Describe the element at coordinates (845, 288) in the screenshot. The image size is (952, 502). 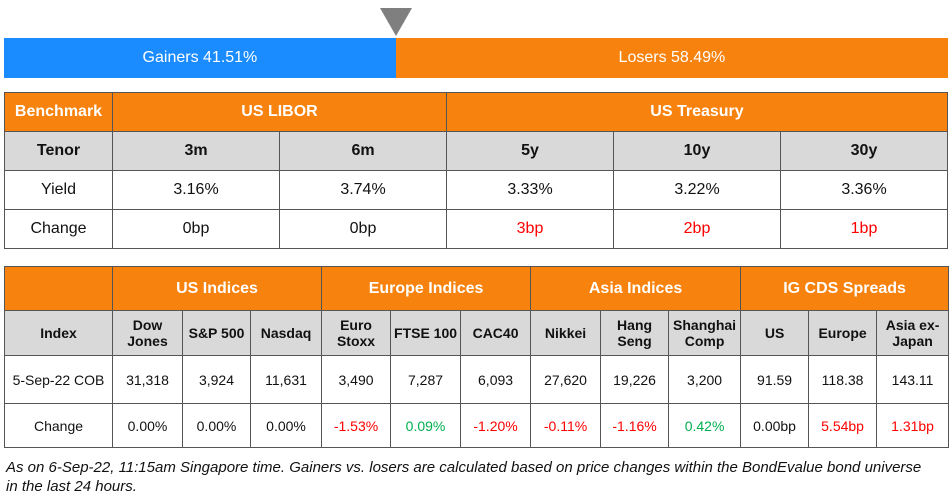
I see `group-header: IG CDS Spreads` at that location.